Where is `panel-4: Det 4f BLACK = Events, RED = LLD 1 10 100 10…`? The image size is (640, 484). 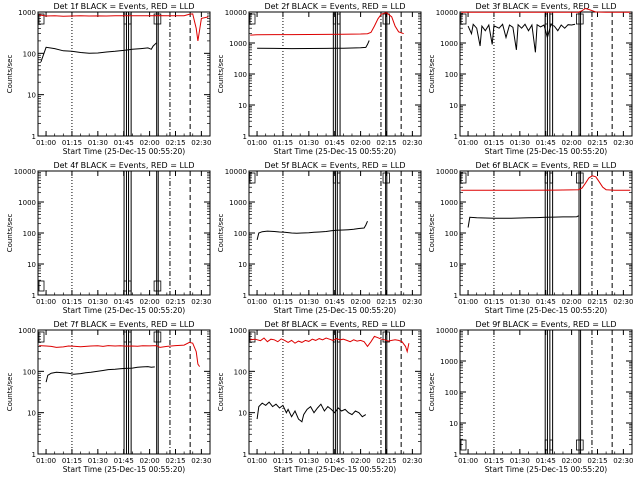
panel-4: Det 4f BLACK = Events, RED = LLD 1 10 100 10… is located at coordinates (108, 238).